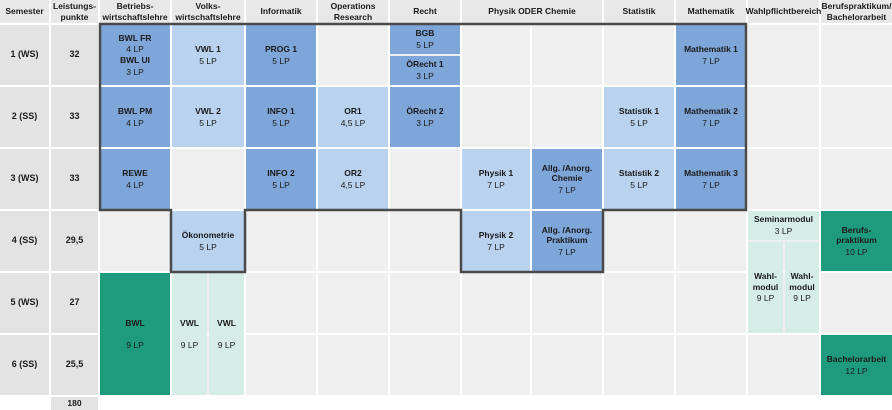 The image size is (892, 410). I want to click on module-info1: INFO 1 5 LP, so click(281, 117).